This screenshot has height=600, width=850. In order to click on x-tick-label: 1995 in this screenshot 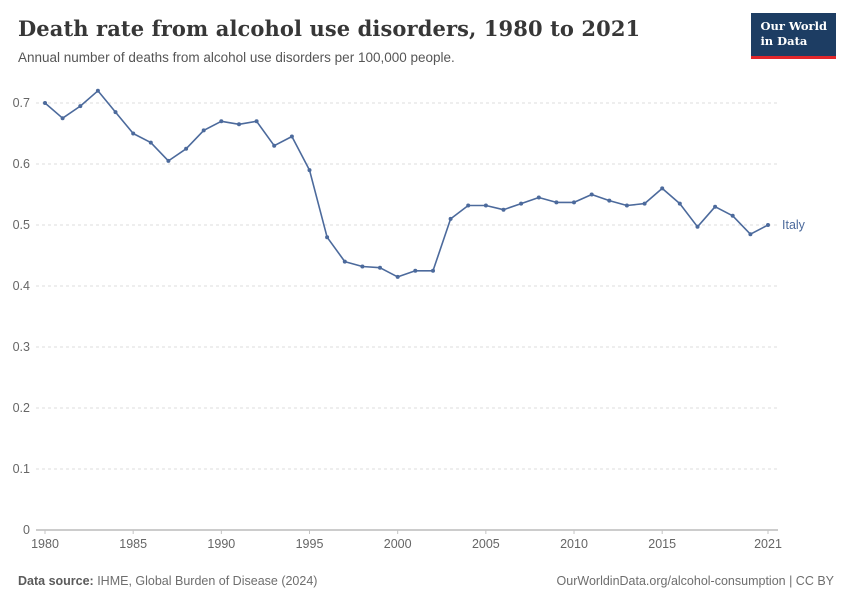, I will do `click(310, 544)`.